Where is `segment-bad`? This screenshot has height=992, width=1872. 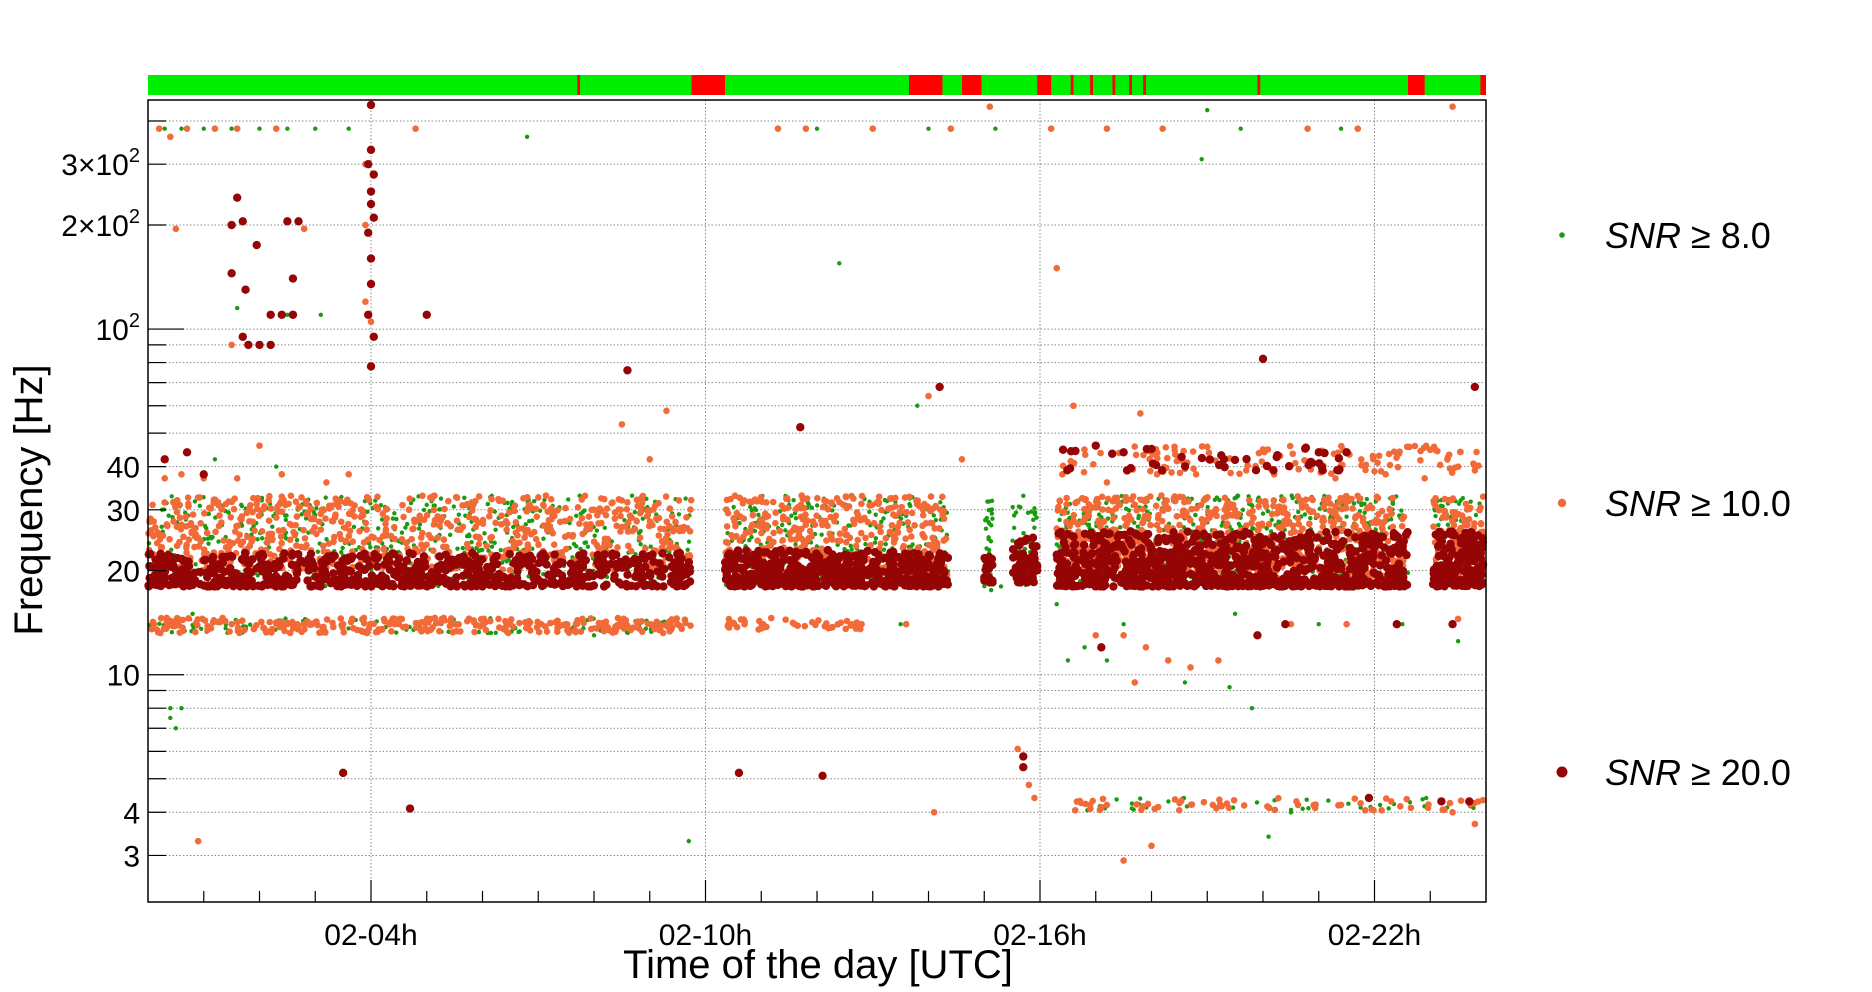
segment-bad is located at coordinates (1130, 85).